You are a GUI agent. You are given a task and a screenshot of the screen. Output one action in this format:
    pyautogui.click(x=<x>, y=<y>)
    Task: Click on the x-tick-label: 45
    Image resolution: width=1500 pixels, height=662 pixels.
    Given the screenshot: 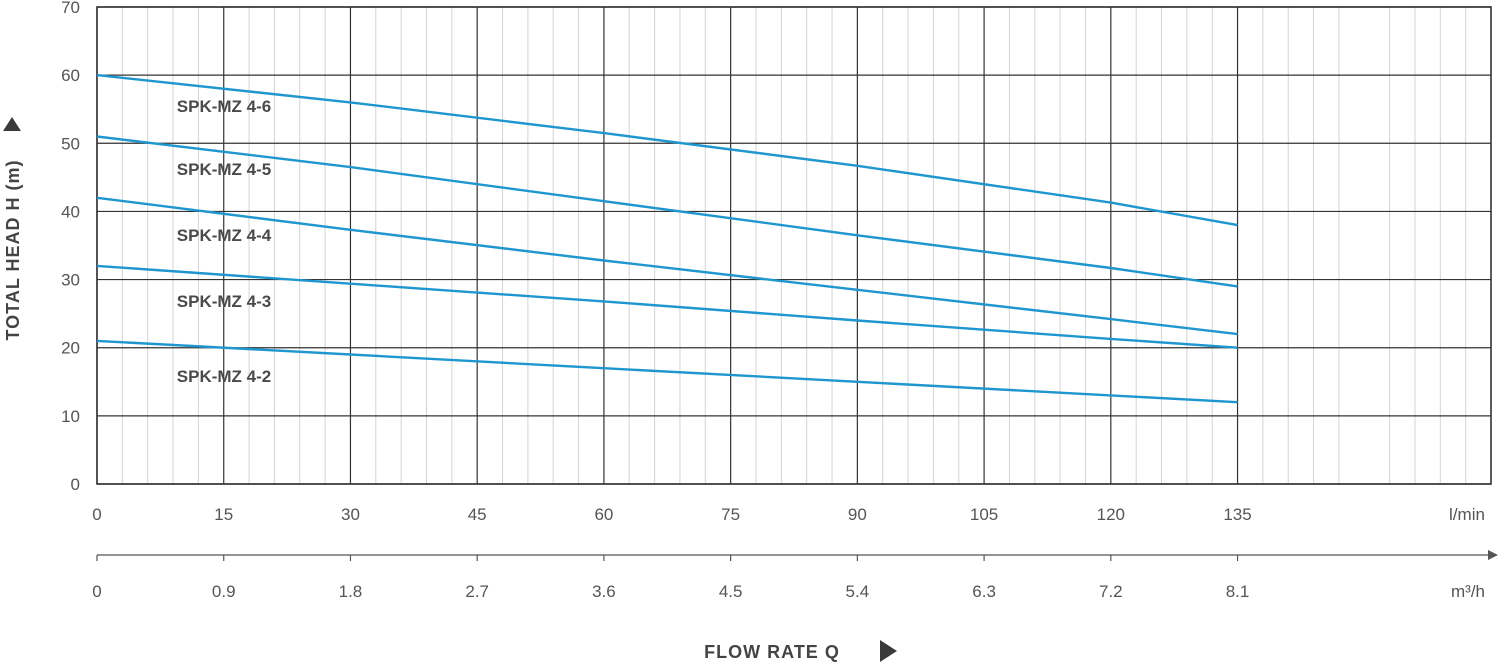 What is the action you would take?
    pyautogui.click(x=477, y=514)
    